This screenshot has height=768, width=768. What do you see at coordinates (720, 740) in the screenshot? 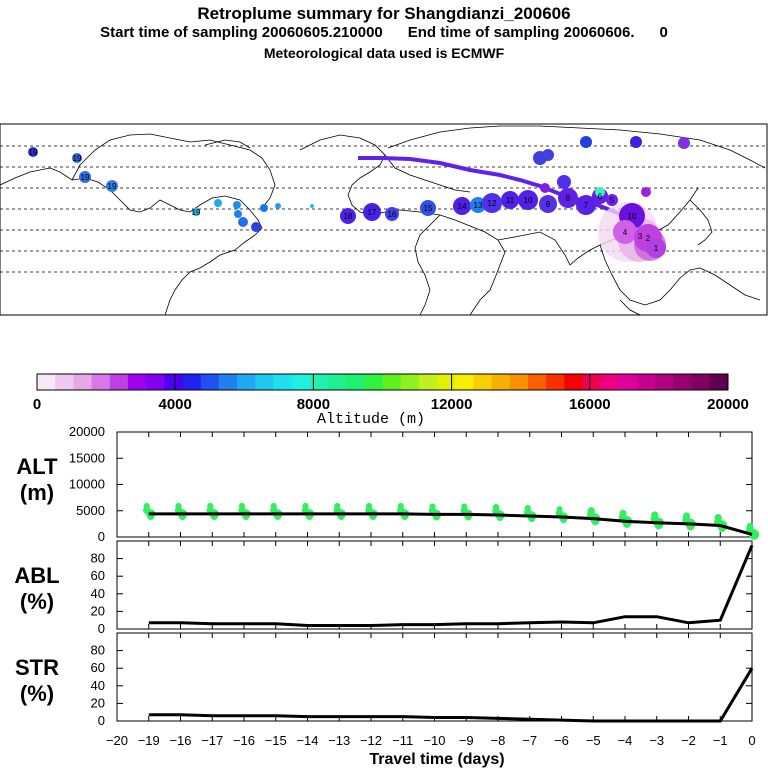
I see `x-tick-label: −1` at bounding box center [720, 740].